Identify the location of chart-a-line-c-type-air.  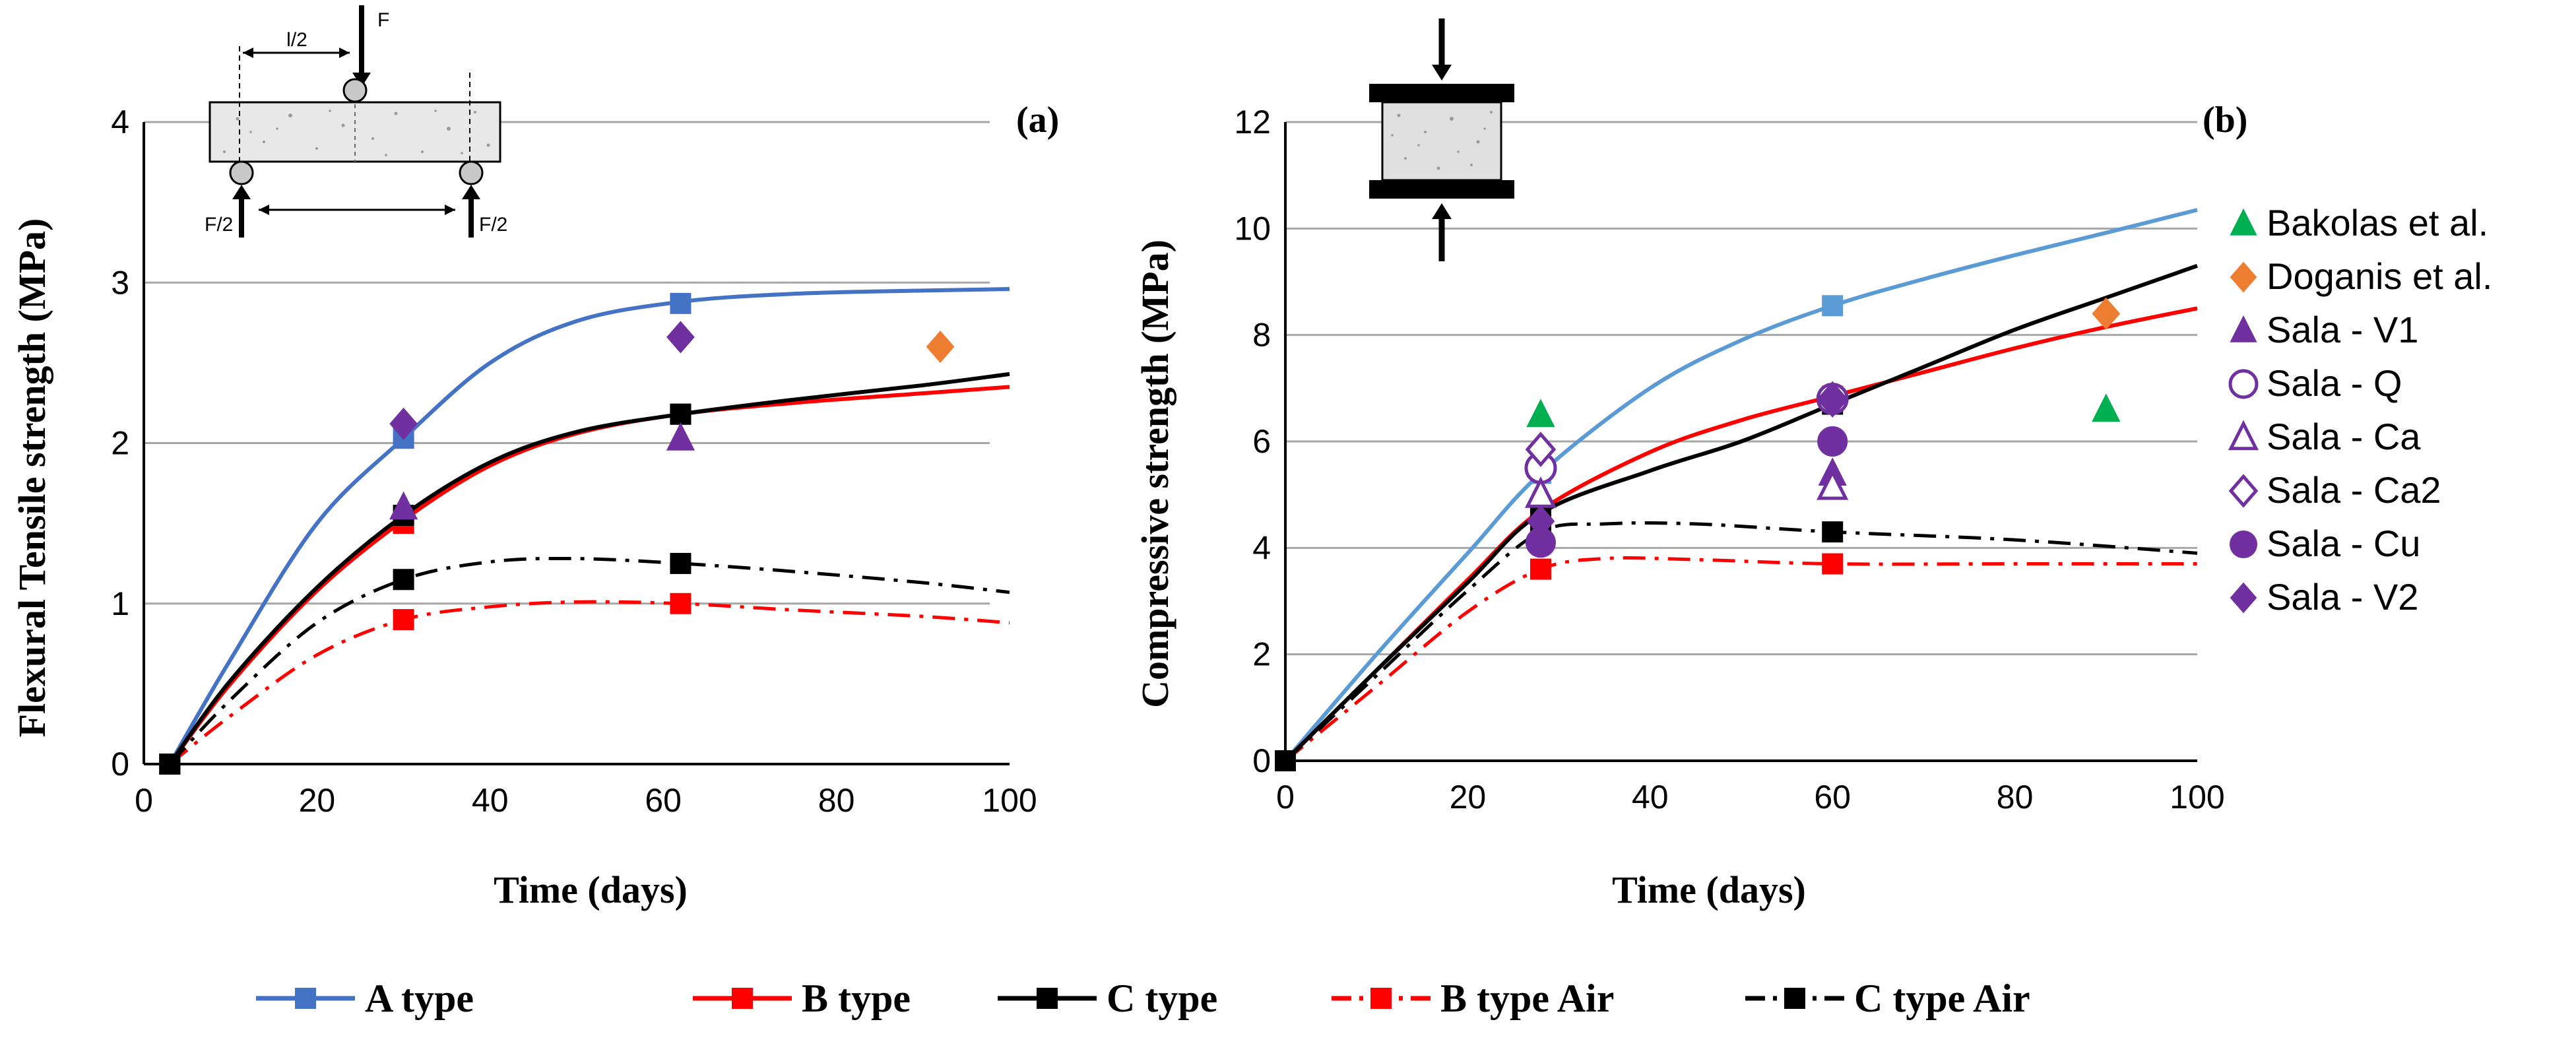
(589, 660).